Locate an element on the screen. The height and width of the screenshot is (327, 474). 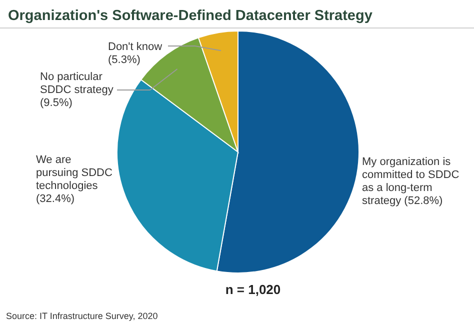
slice-label: My organization is committed to SDDC as a long-term strategy (52.8%) is located at coordinates (411, 181).